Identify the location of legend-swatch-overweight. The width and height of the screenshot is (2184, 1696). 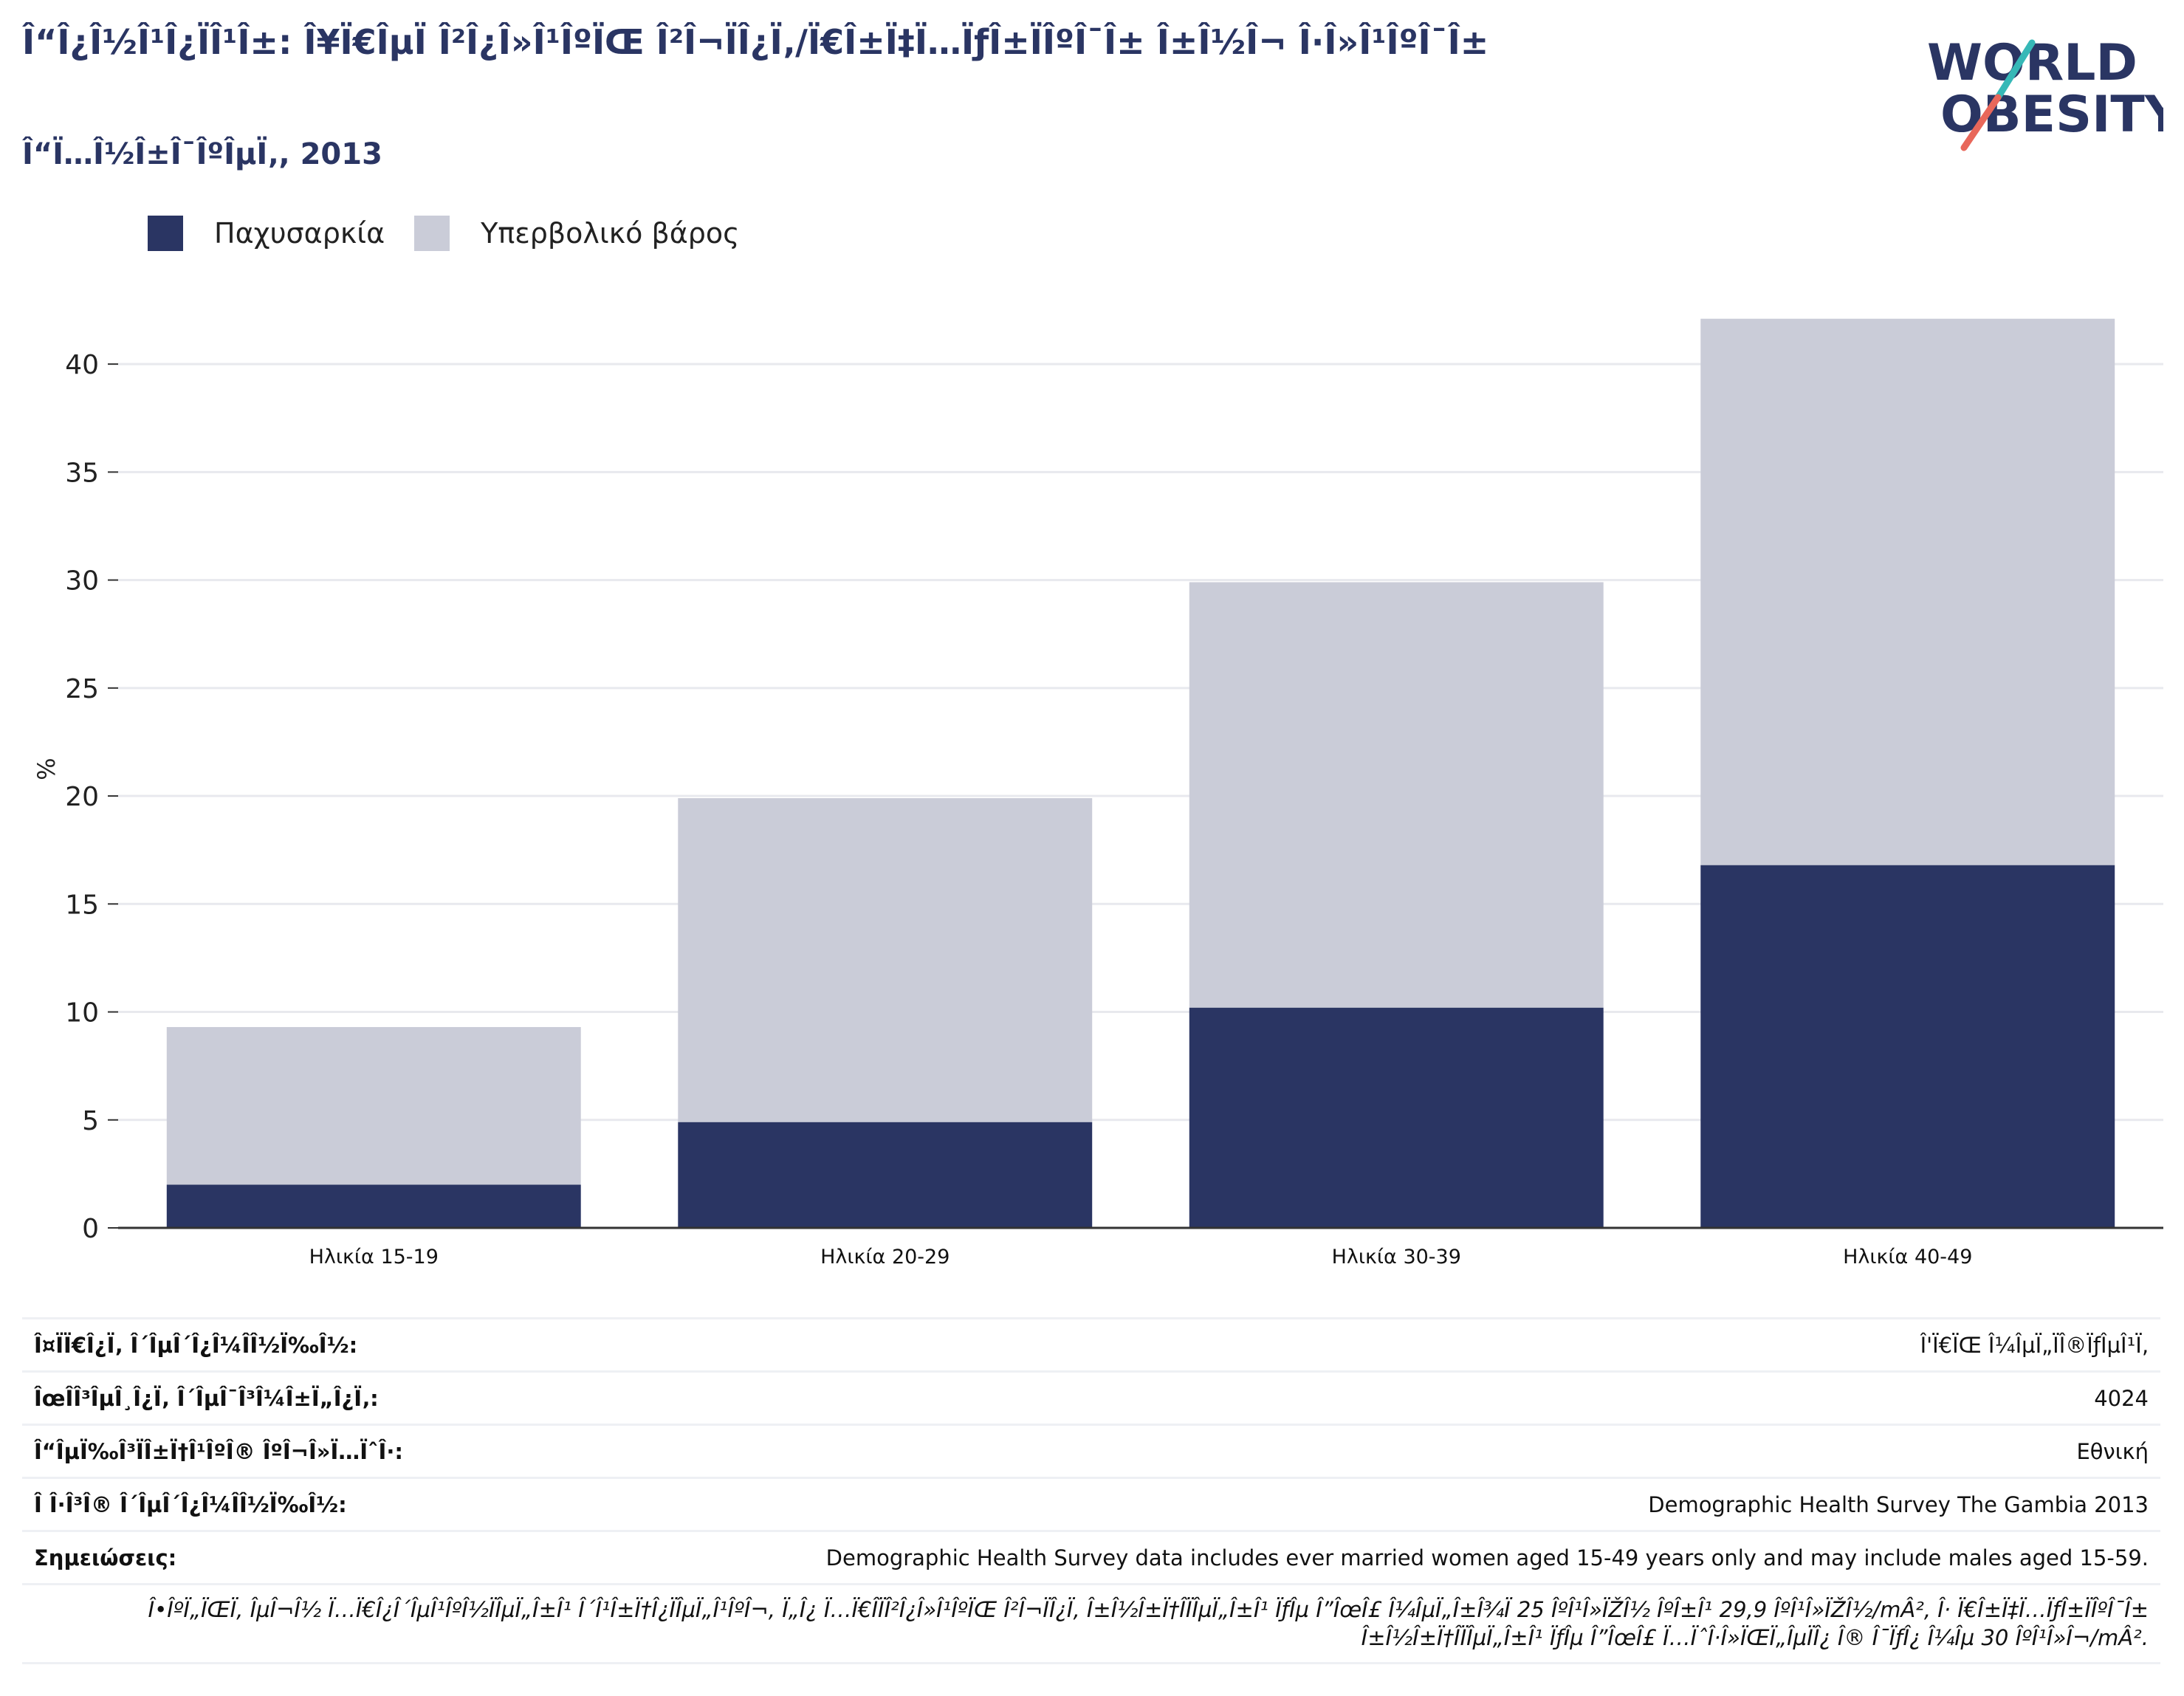
(432, 233).